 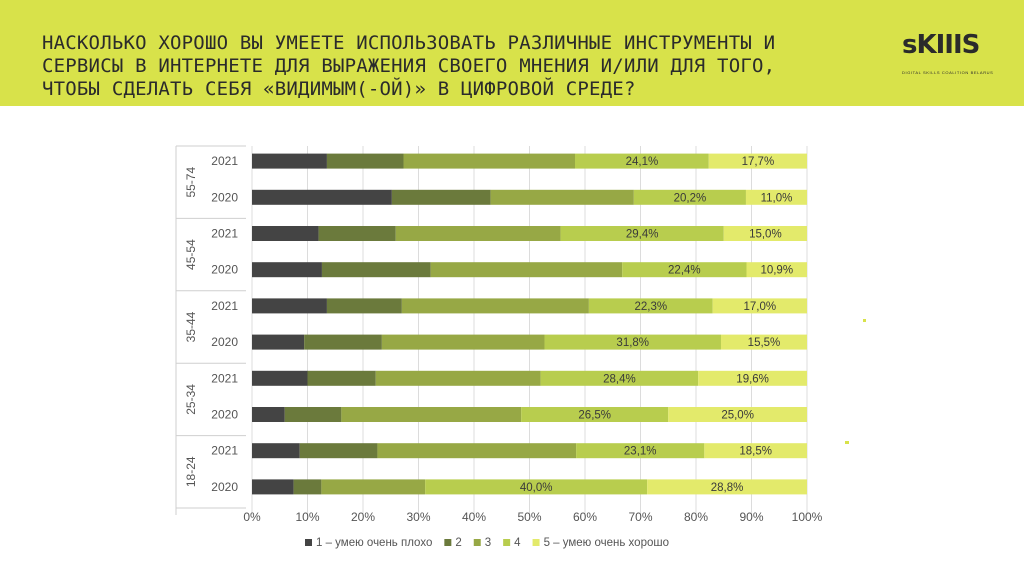 What do you see at coordinates (696, 517) in the screenshot?
I see `x-tick-label: 80%` at bounding box center [696, 517].